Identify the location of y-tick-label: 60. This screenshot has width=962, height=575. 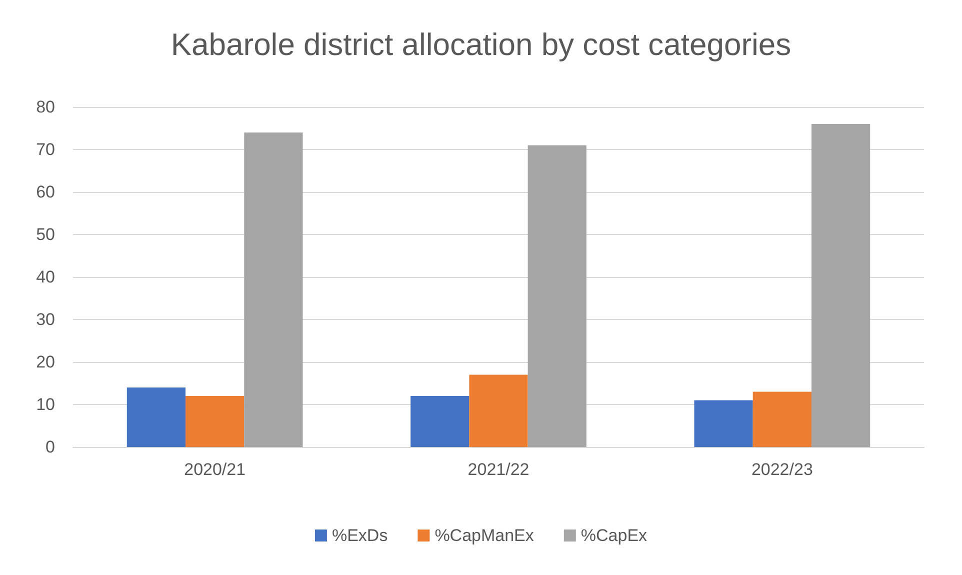
(45, 192).